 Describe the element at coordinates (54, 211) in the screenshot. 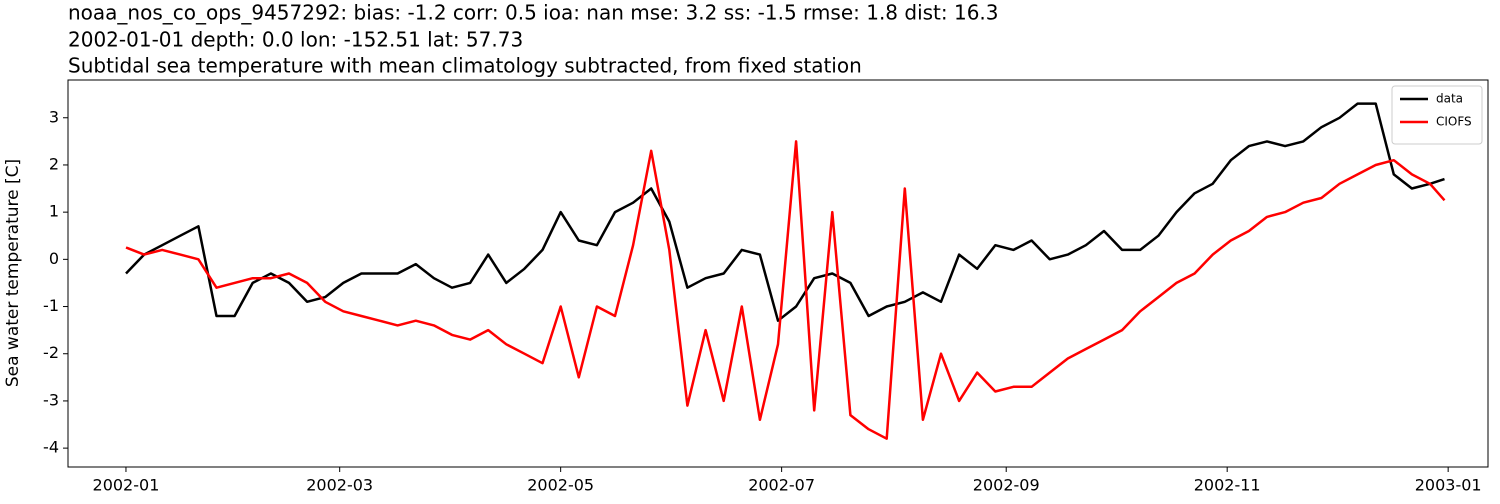

I see `y-tick-label: 1` at that location.